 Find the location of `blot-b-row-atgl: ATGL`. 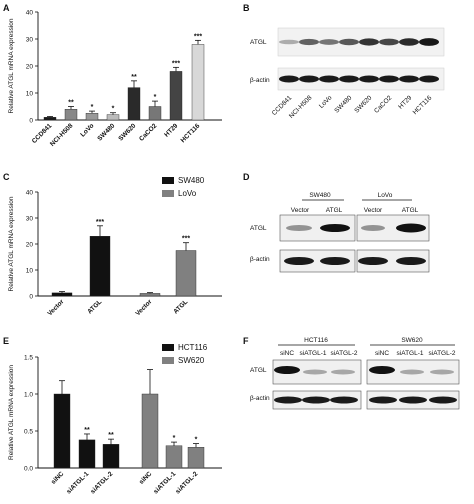

blot-b-row-atgl: ATGL is located at coordinates (258, 42).